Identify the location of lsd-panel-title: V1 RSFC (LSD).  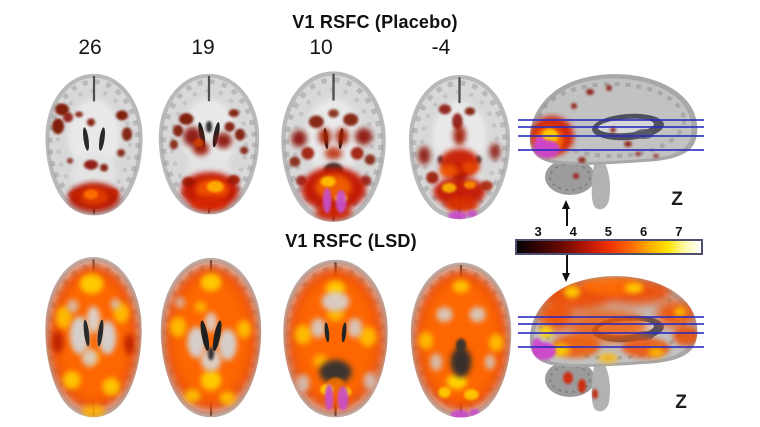
(351, 241).